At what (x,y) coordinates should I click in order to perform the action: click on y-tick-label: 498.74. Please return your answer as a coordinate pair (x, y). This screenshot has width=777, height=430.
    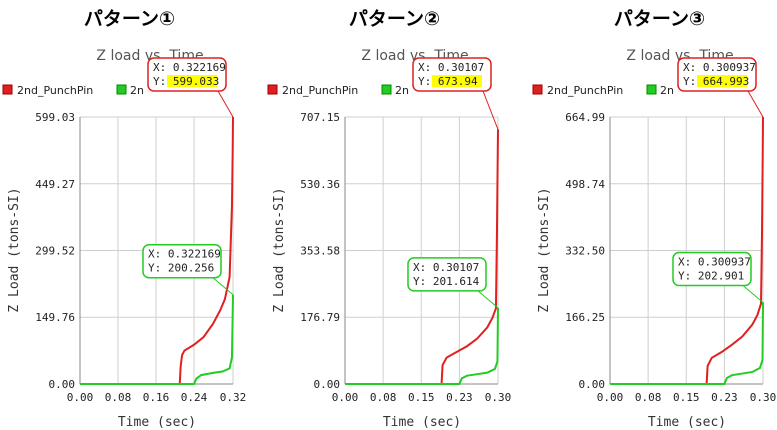
    Looking at the image, I should click on (585, 184).